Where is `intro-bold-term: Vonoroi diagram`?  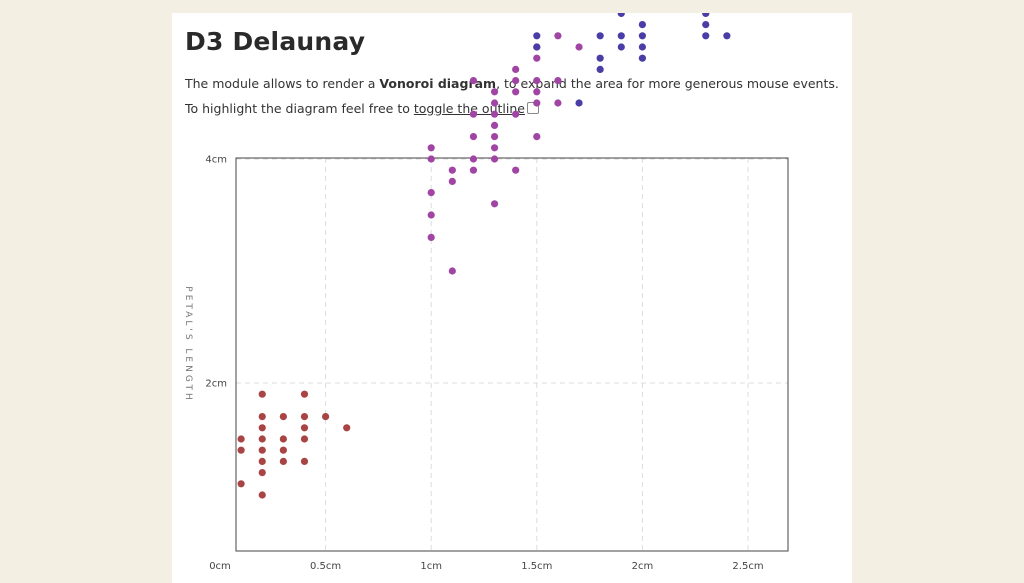 intro-bold-term: Vonoroi diagram is located at coordinates (438, 83).